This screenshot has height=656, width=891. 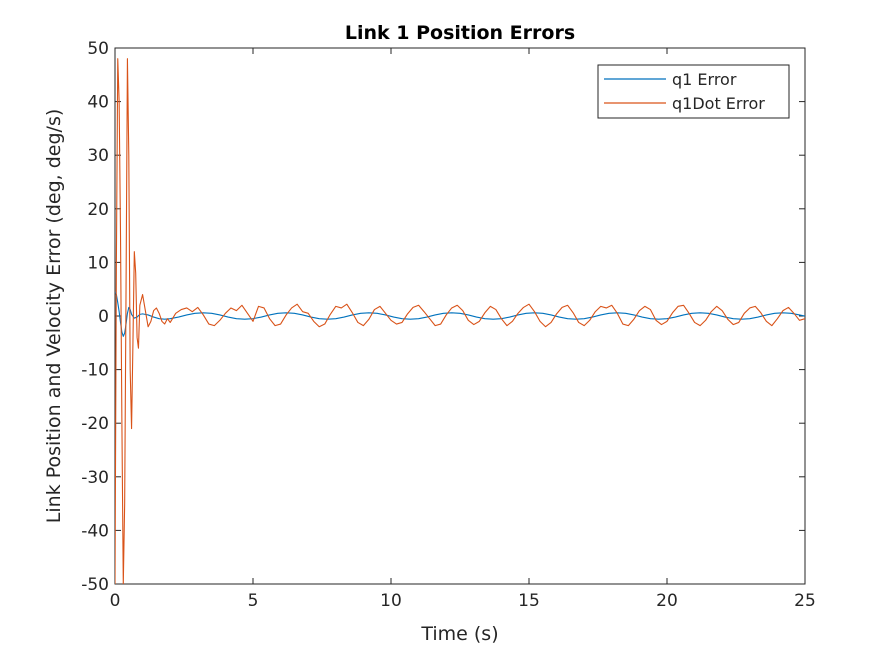 What do you see at coordinates (718, 103) in the screenshot?
I see `legend-label-q1dot-error: q1Dot Error` at bounding box center [718, 103].